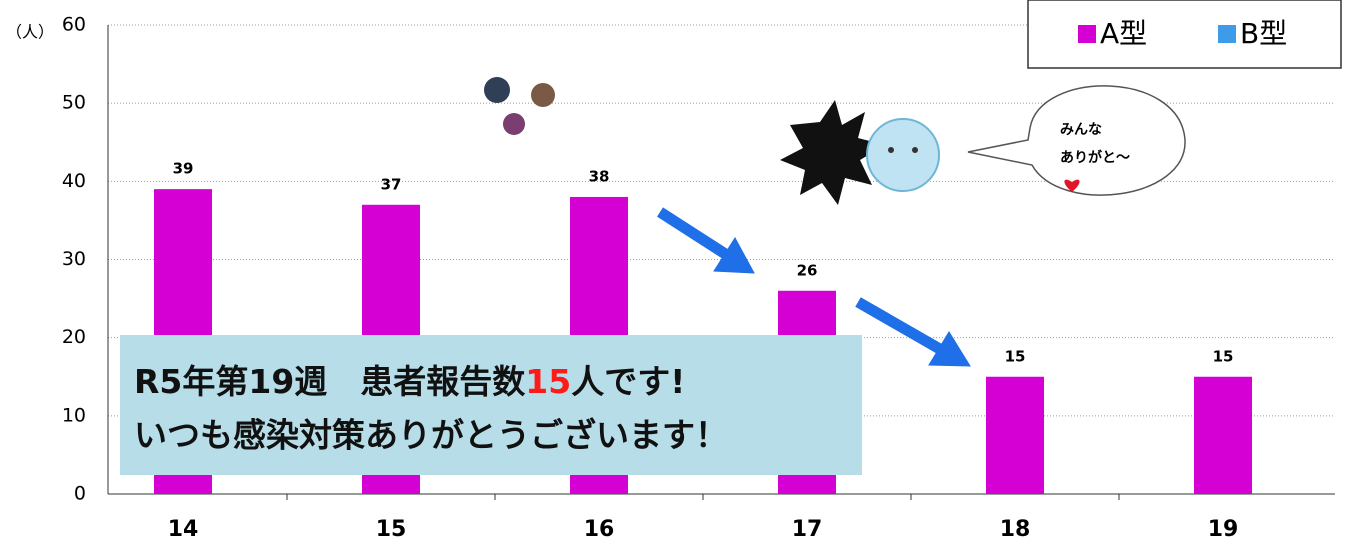  I want to click on banner-text: R5年第19週 患者報告数15人です!, so click(409, 381).